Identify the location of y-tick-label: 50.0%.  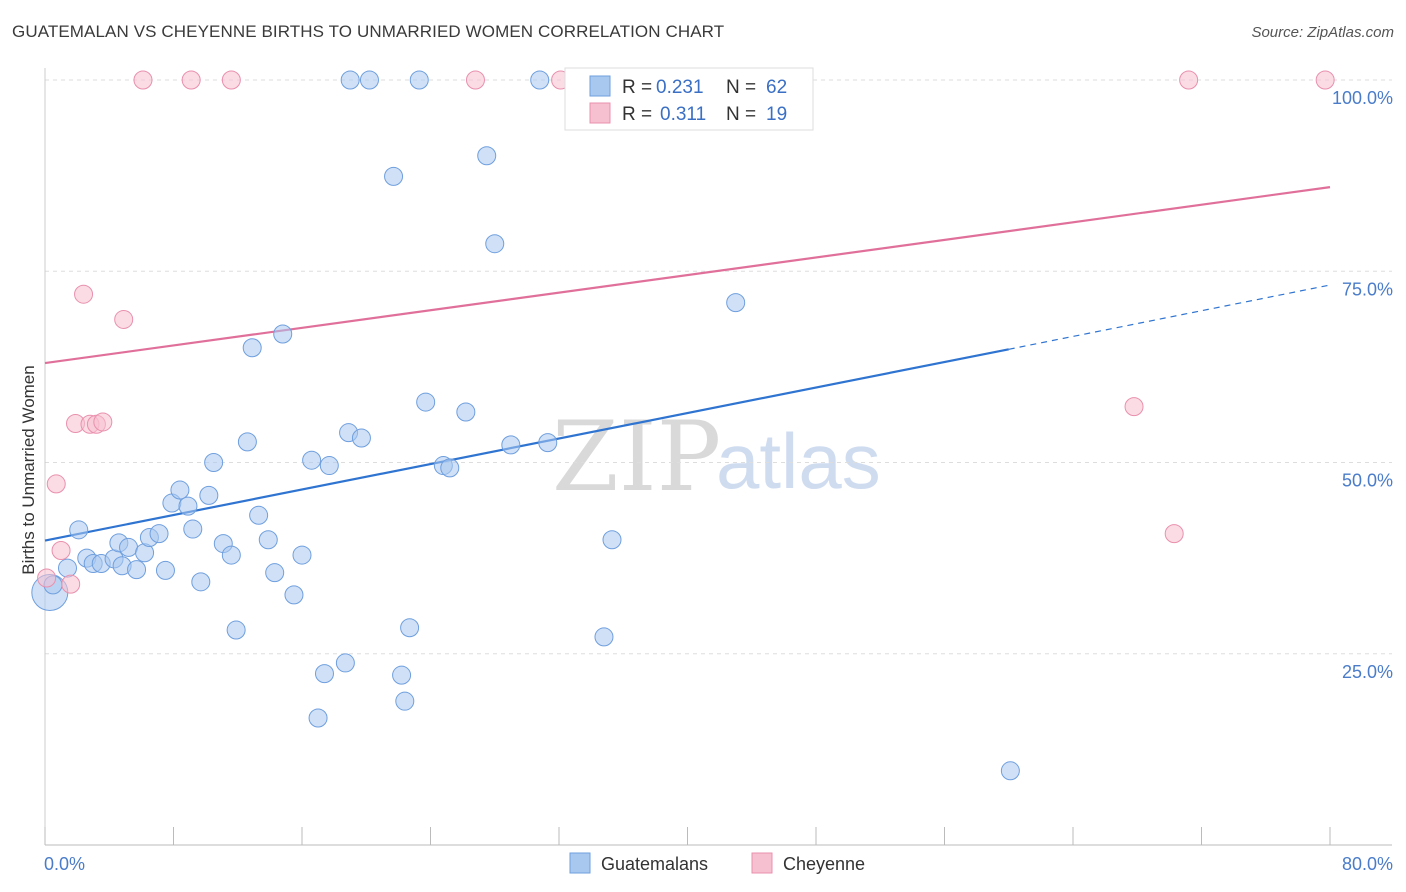
(1367, 481).